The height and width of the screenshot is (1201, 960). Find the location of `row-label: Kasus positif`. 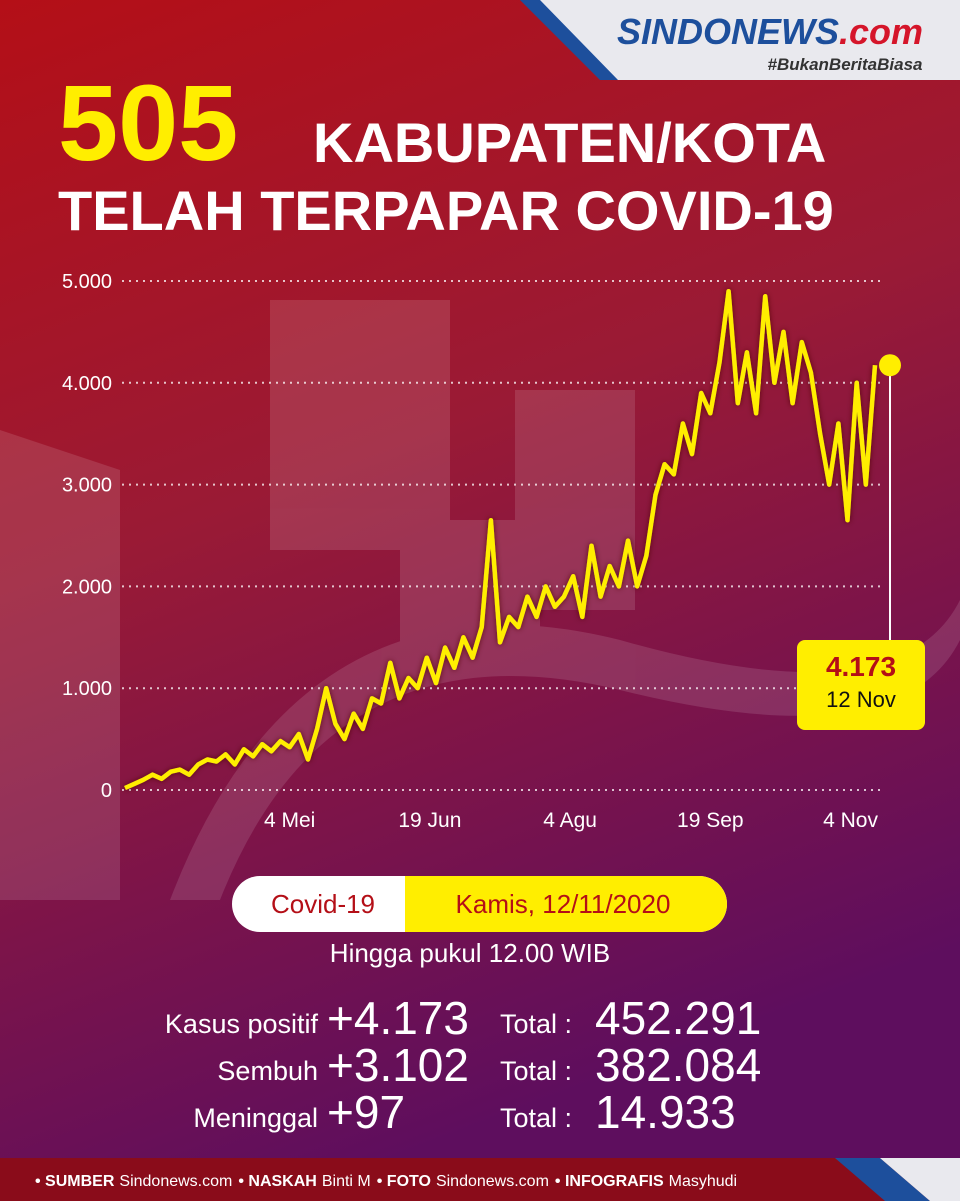

row-label: Kasus positif is located at coordinates (242, 1024).